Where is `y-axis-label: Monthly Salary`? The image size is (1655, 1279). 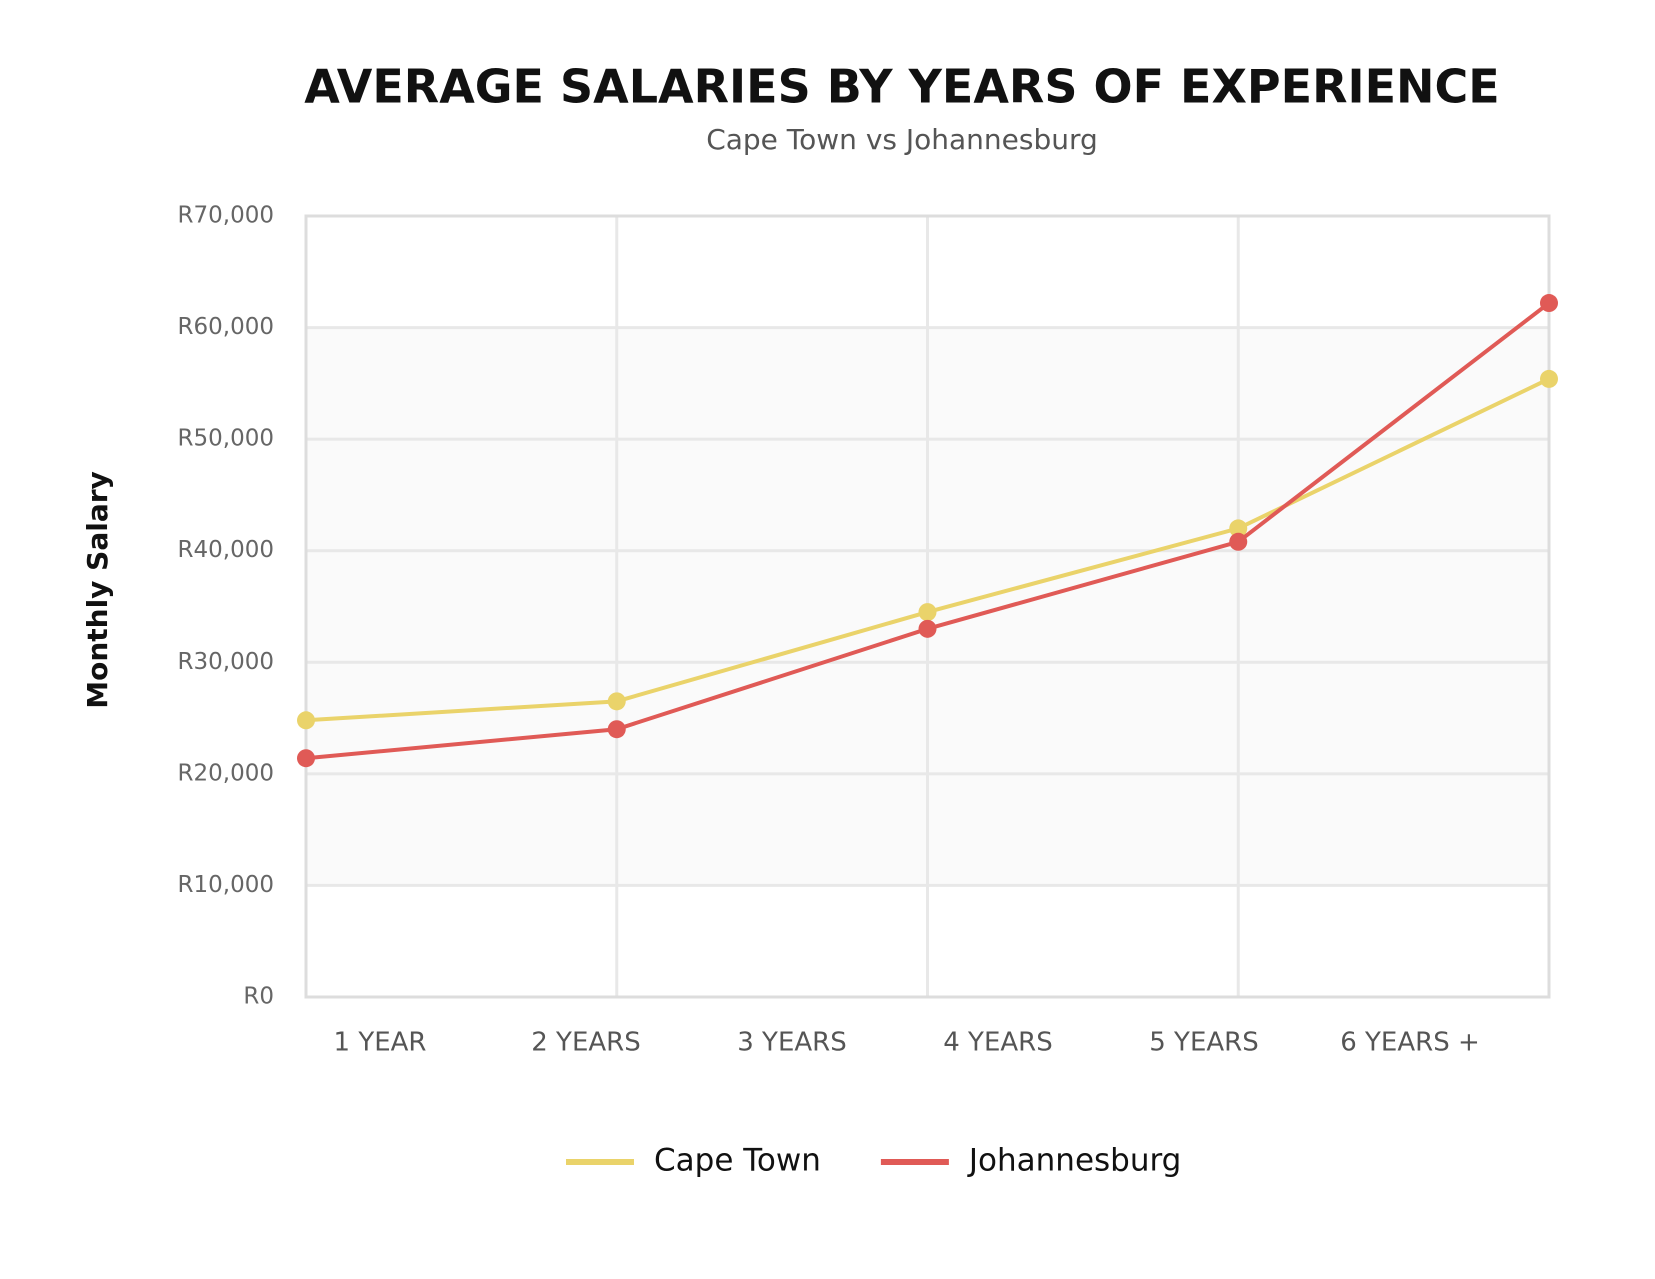
y-axis-label: Monthly Salary is located at coordinates (97, 590).